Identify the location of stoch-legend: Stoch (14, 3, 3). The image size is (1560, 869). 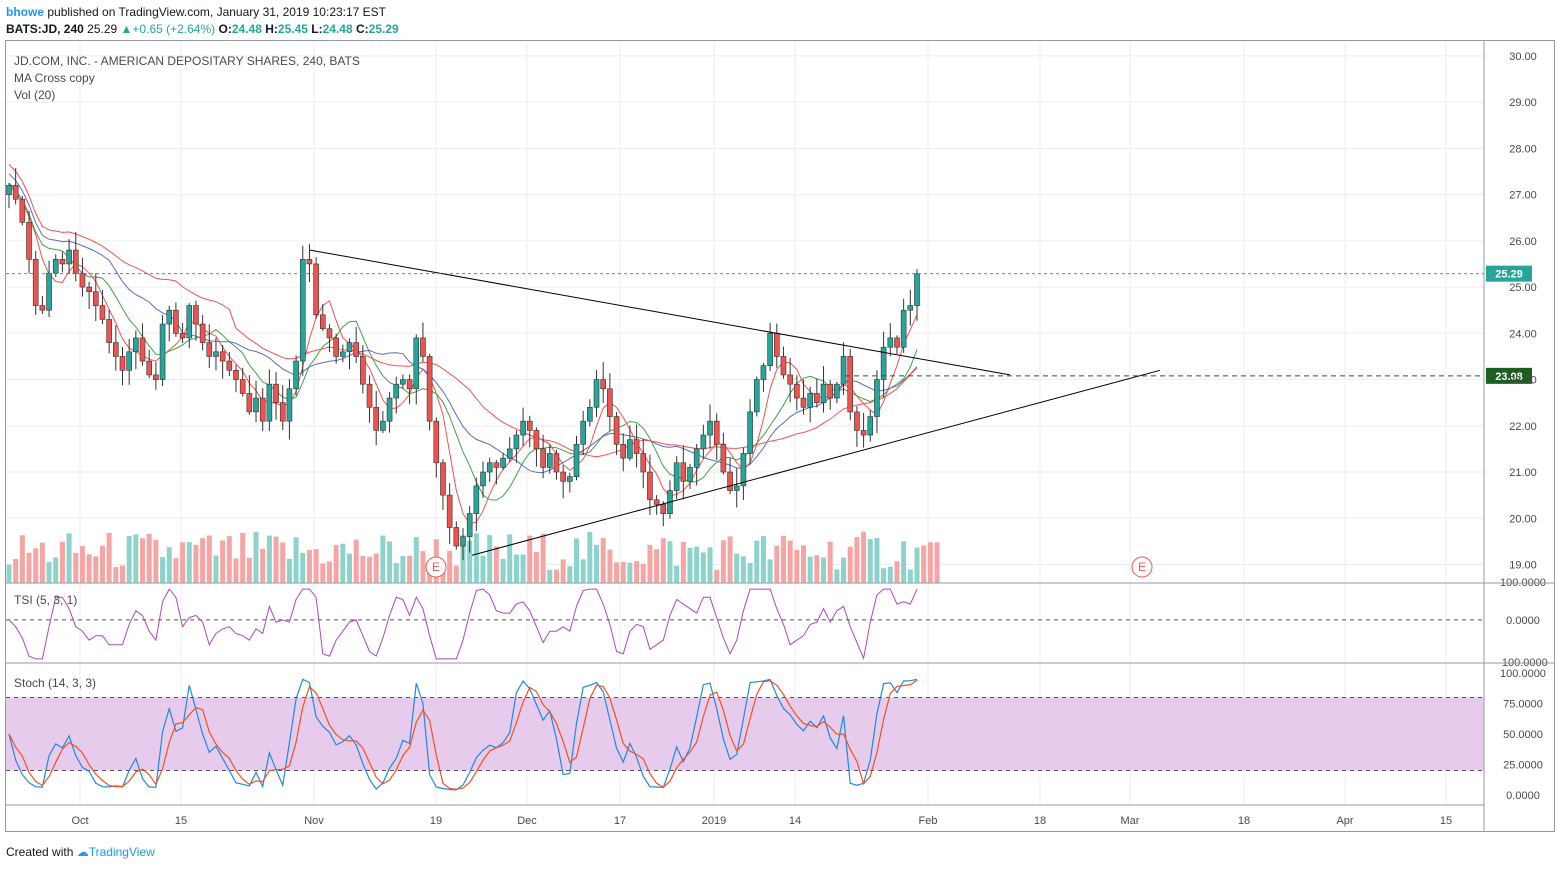
(55, 683).